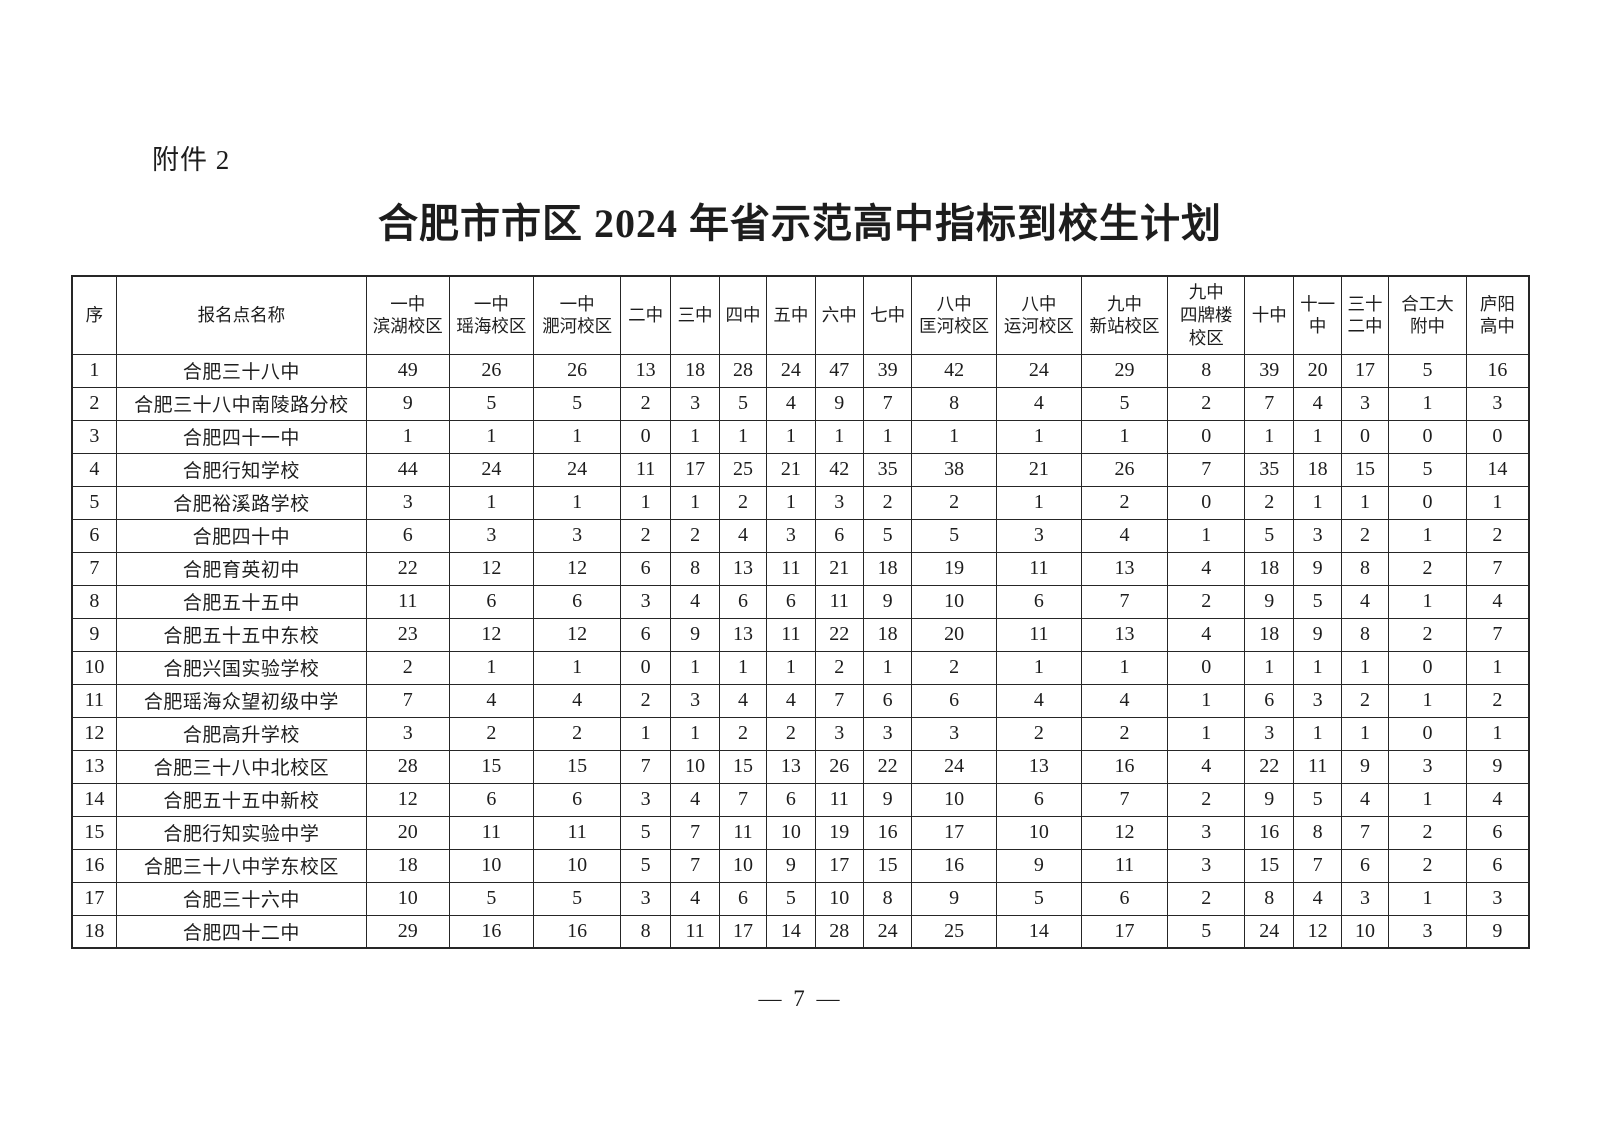 Image resolution: width=1600 pixels, height=1131 pixels. What do you see at coordinates (491, 370) in the screenshot?
I see `quota-cell: 26` at bounding box center [491, 370].